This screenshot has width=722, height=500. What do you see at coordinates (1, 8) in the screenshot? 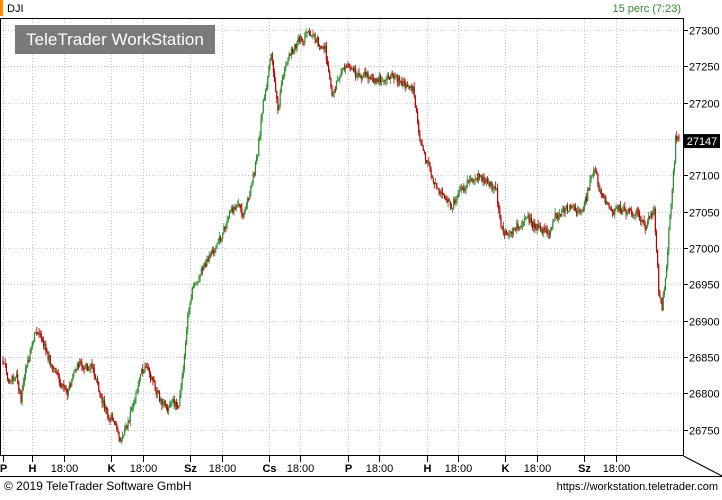
I see `symbol-marker` at bounding box center [1, 8].